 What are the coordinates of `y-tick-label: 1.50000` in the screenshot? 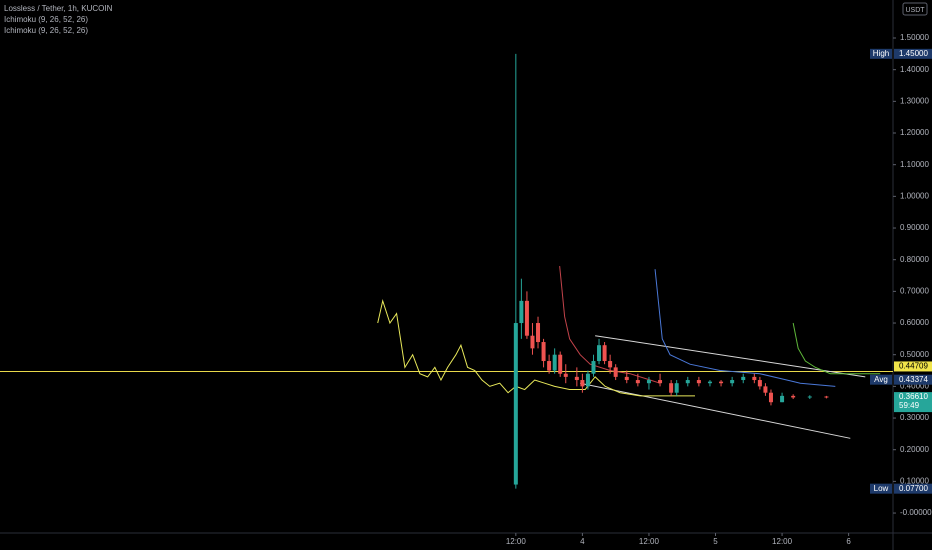 It's located at (914, 37).